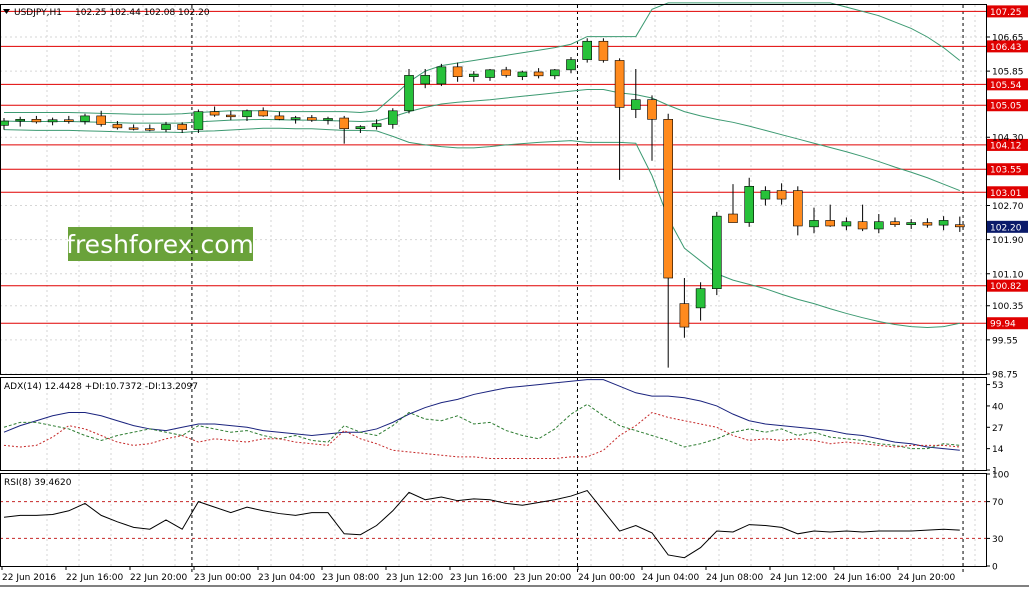  What do you see at coordinates (998, 407) in the screenshot?
I see `adx-tick-label: 40` at bounding box center [998, 407].